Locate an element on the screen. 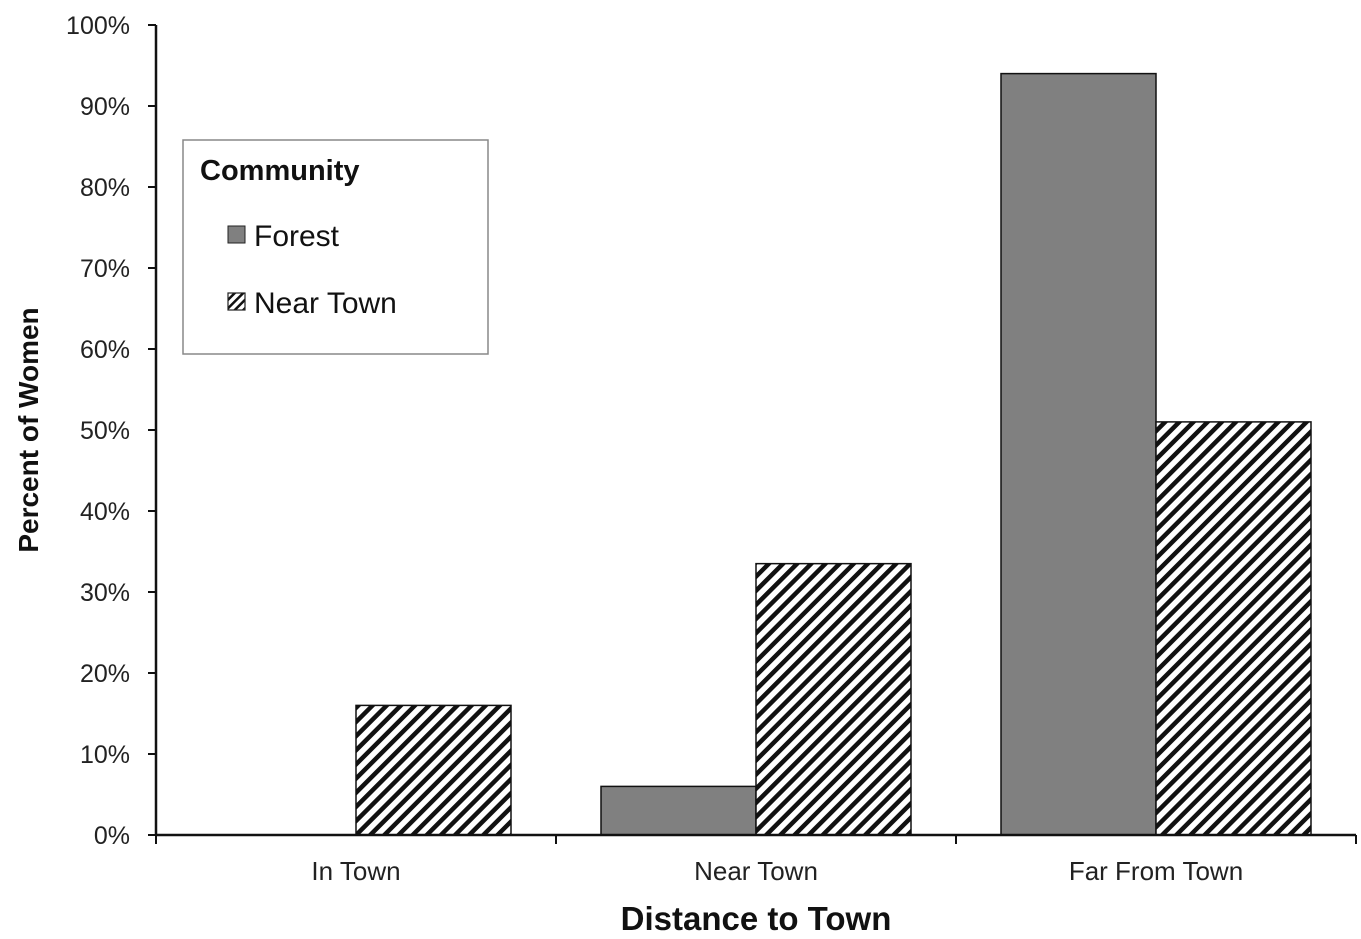 The width and height of the screenshot is (1361, 939). bar-near-town-in-town is located at coordinates (433, 770).